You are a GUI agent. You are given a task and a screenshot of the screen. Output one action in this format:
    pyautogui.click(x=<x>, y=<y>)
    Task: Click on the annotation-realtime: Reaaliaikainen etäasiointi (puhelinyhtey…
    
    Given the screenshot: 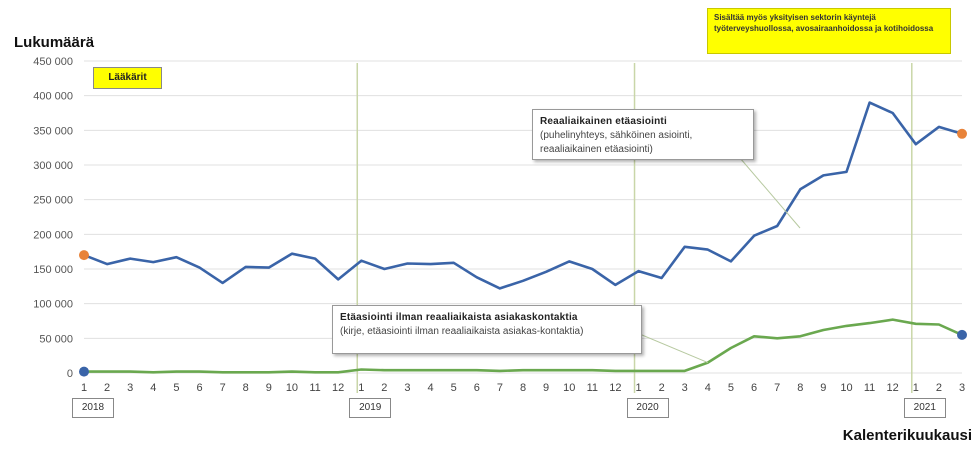 What is the action you would take?
    pyautogui.click(x=643, y=134)
    